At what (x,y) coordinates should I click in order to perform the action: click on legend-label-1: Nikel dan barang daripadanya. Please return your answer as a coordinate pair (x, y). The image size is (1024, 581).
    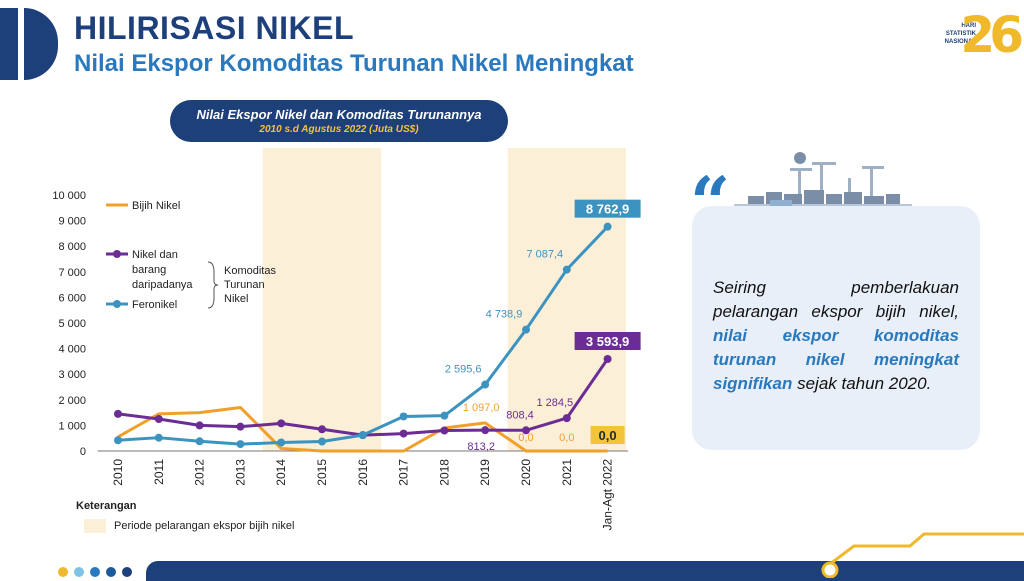
    Looking at the image, I should click on (162, 270).